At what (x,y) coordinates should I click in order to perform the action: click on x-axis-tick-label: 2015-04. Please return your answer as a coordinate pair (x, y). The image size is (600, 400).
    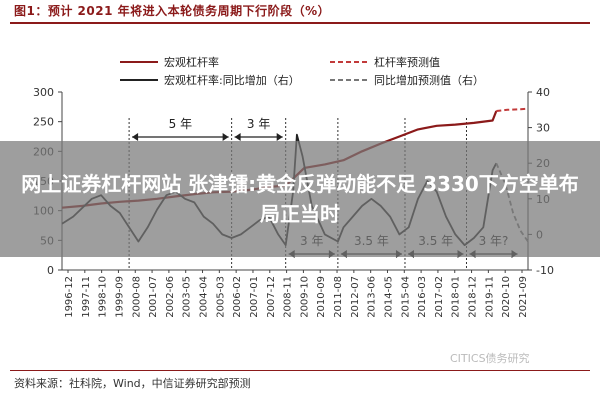
    Looking at the image, I should click on (405, 297).